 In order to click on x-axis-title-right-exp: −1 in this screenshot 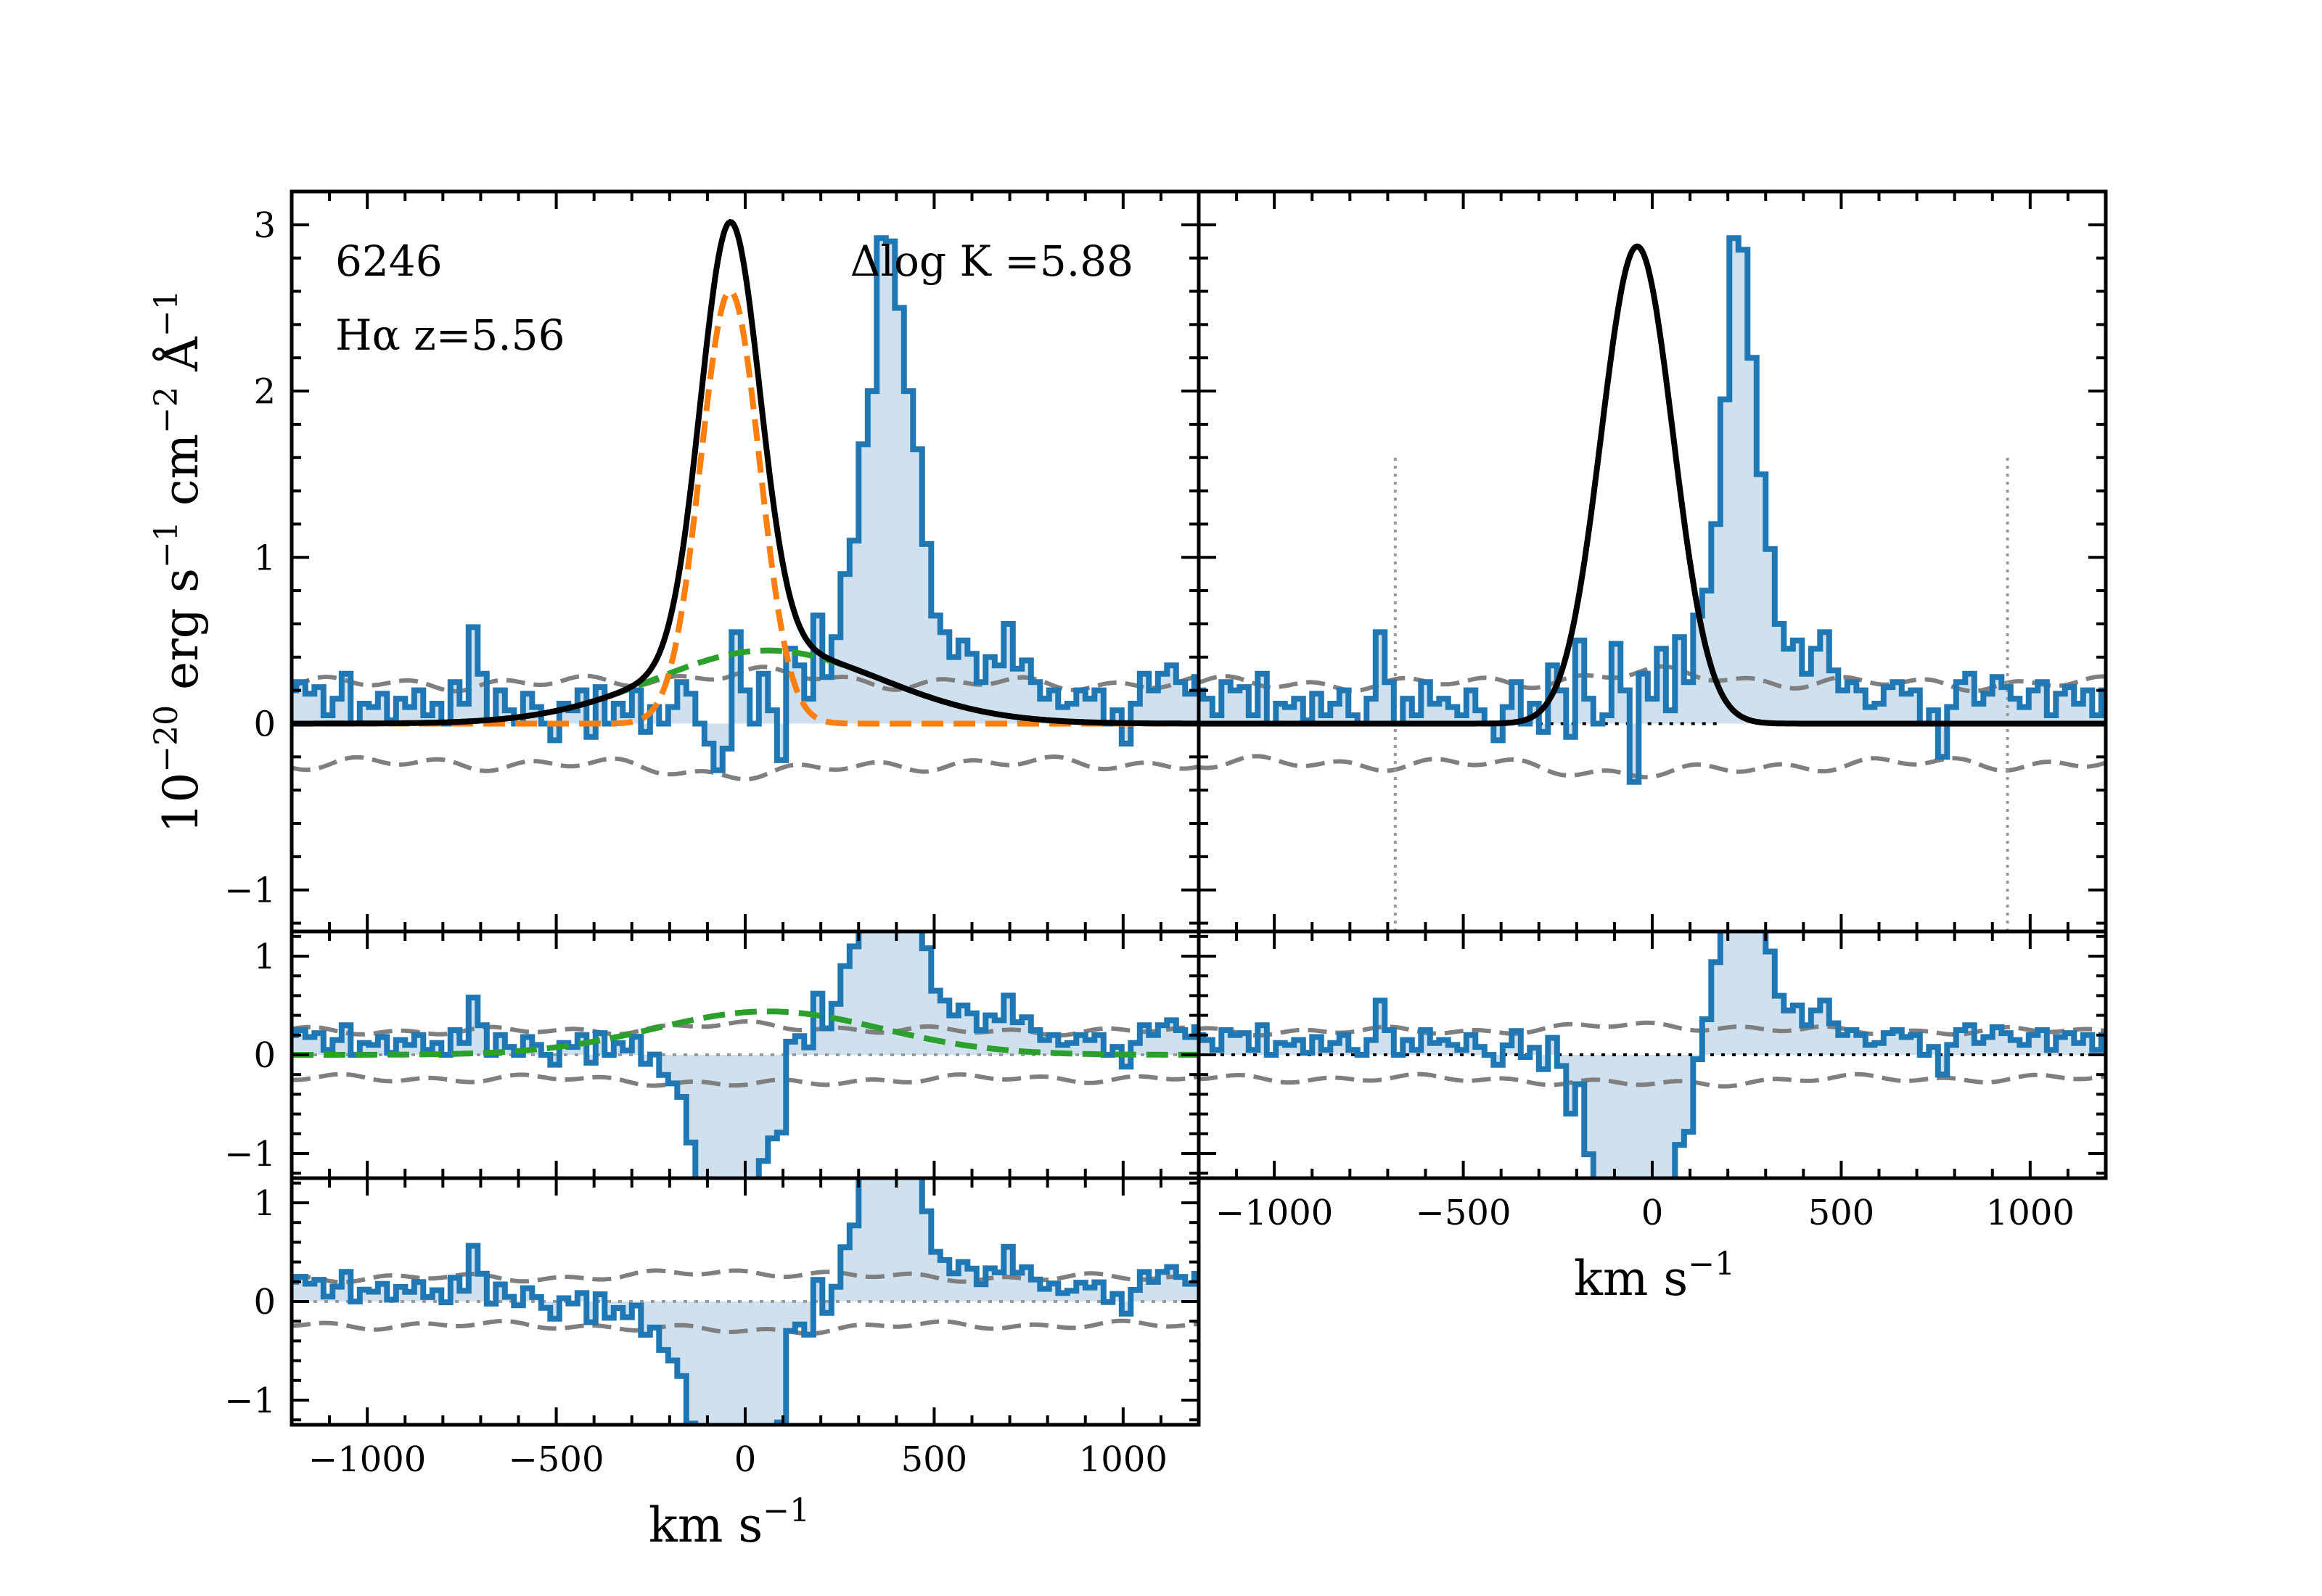, I will do `click(1712, 1264)`.